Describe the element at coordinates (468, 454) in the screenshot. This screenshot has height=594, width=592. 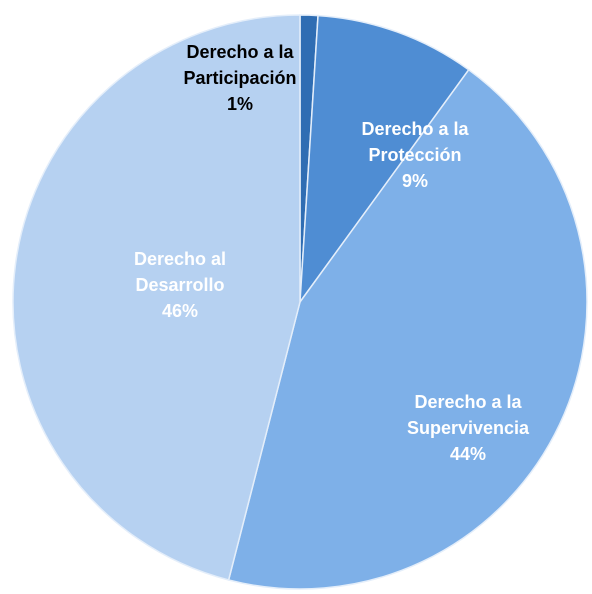
I see `value-label: 44%` at that location.